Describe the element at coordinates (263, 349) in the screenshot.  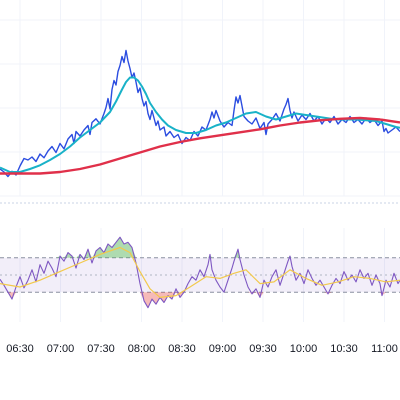
I see `time-tick-label: 09:30` at that location.